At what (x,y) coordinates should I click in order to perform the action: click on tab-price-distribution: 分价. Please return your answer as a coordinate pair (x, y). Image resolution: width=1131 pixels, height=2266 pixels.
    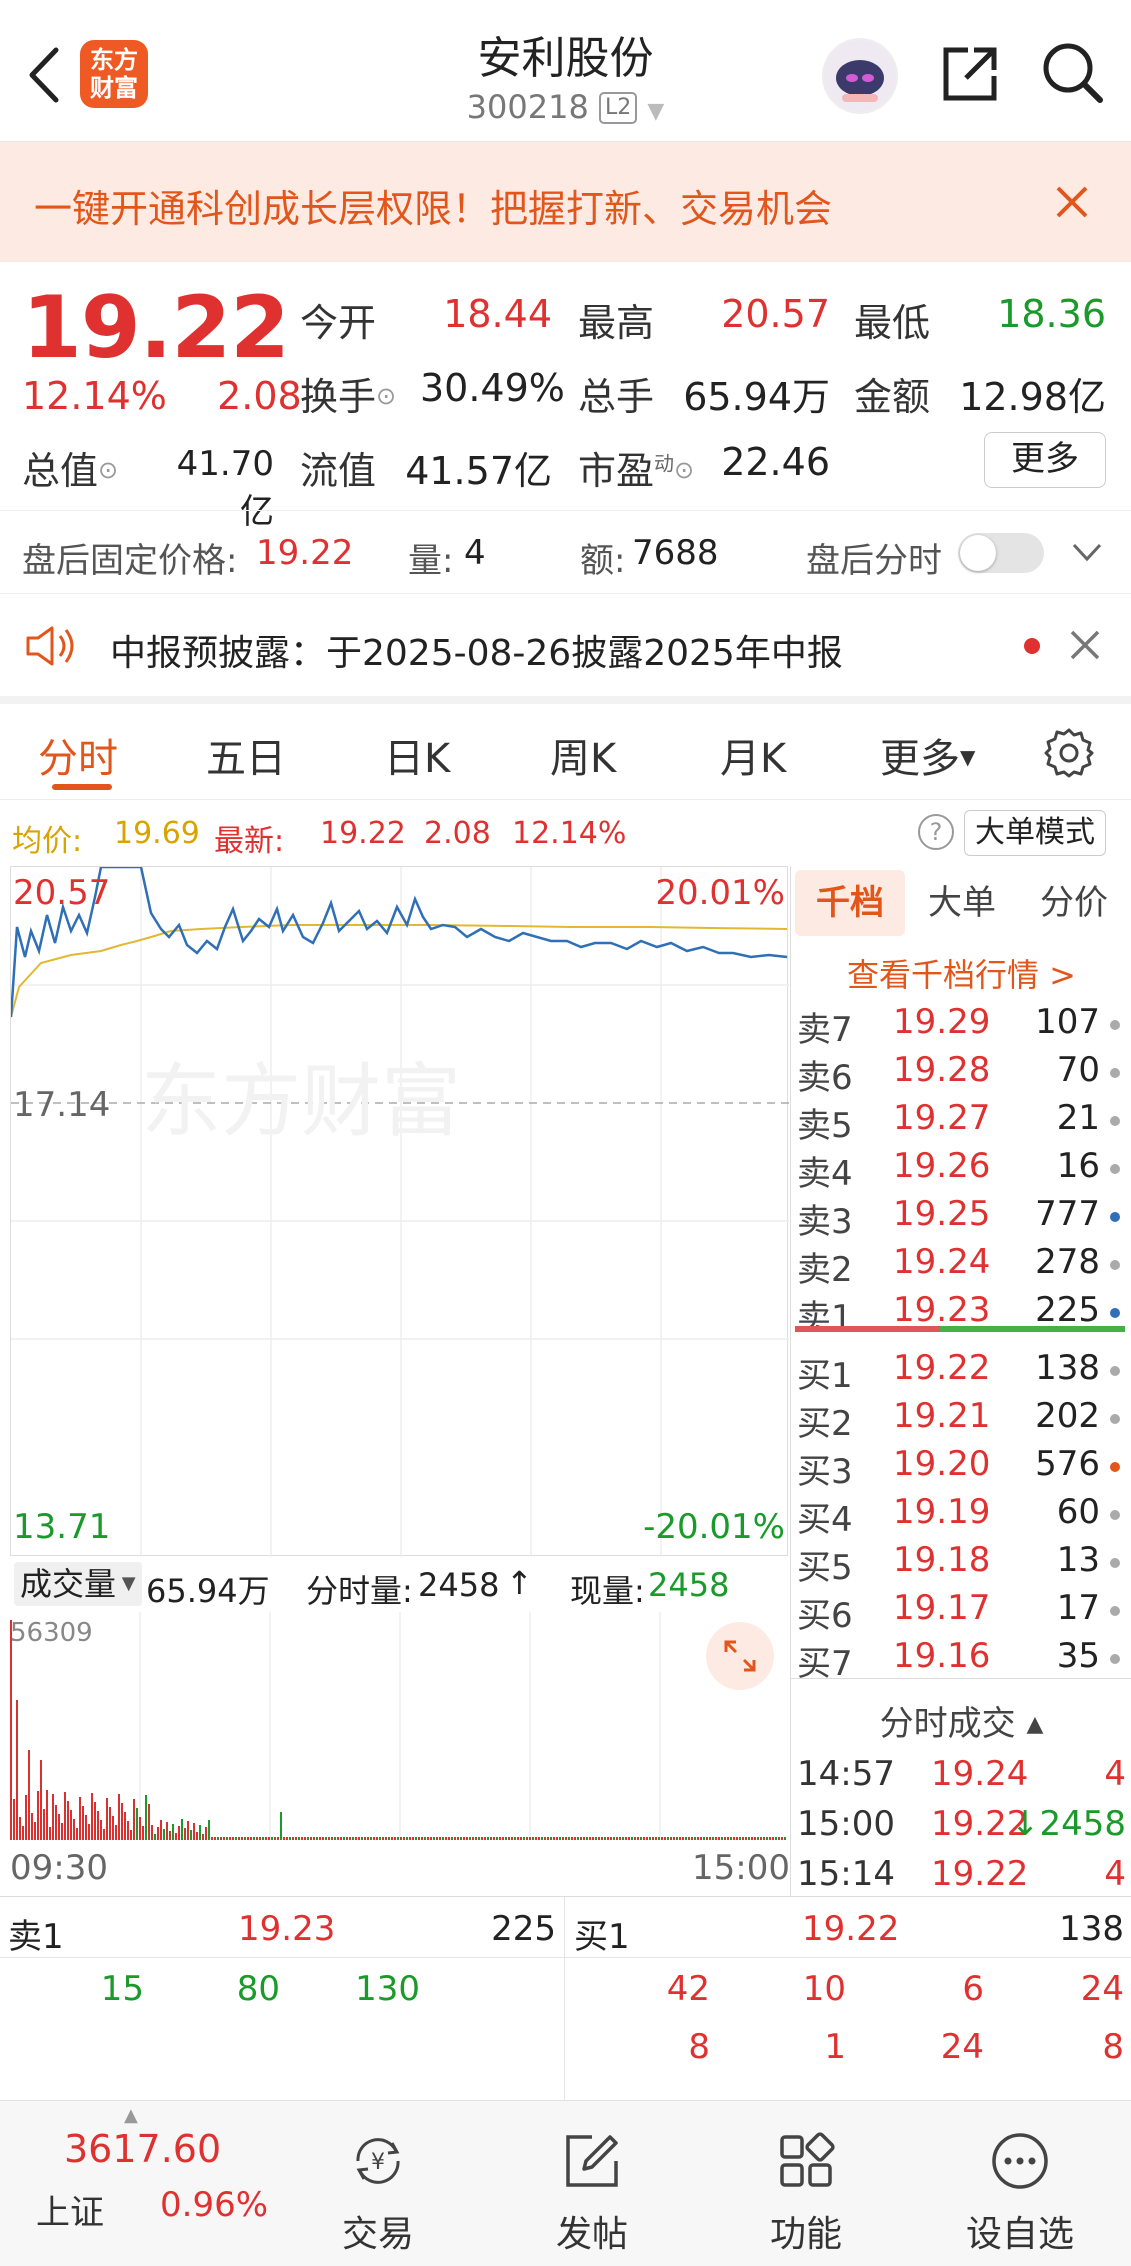
    Looking at the image, I should click on (1074, 903).